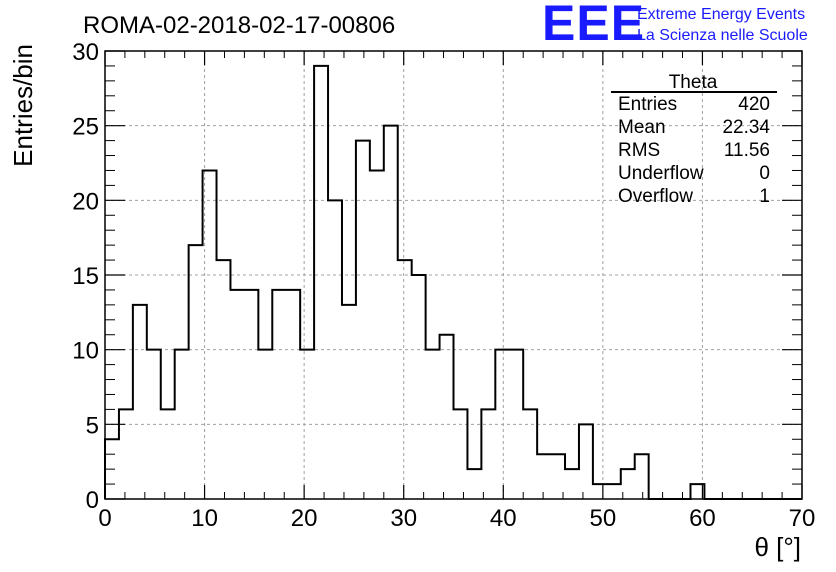 The image size is (836, 572). What do you see at coordinates (304, 518) in the screenshot?
I see `x-tick-label: 20` at bounding box center [304, 518].